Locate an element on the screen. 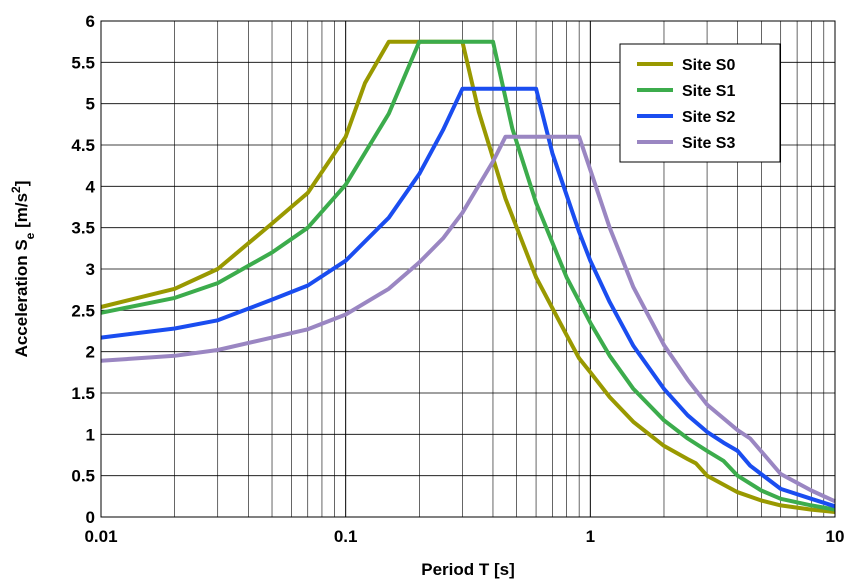  y-tick-labels: 0 0.5 1 1.5 2 2.5 3 3.5 4 4.5 5 5.5 6 is located at coordinates (83, 269).